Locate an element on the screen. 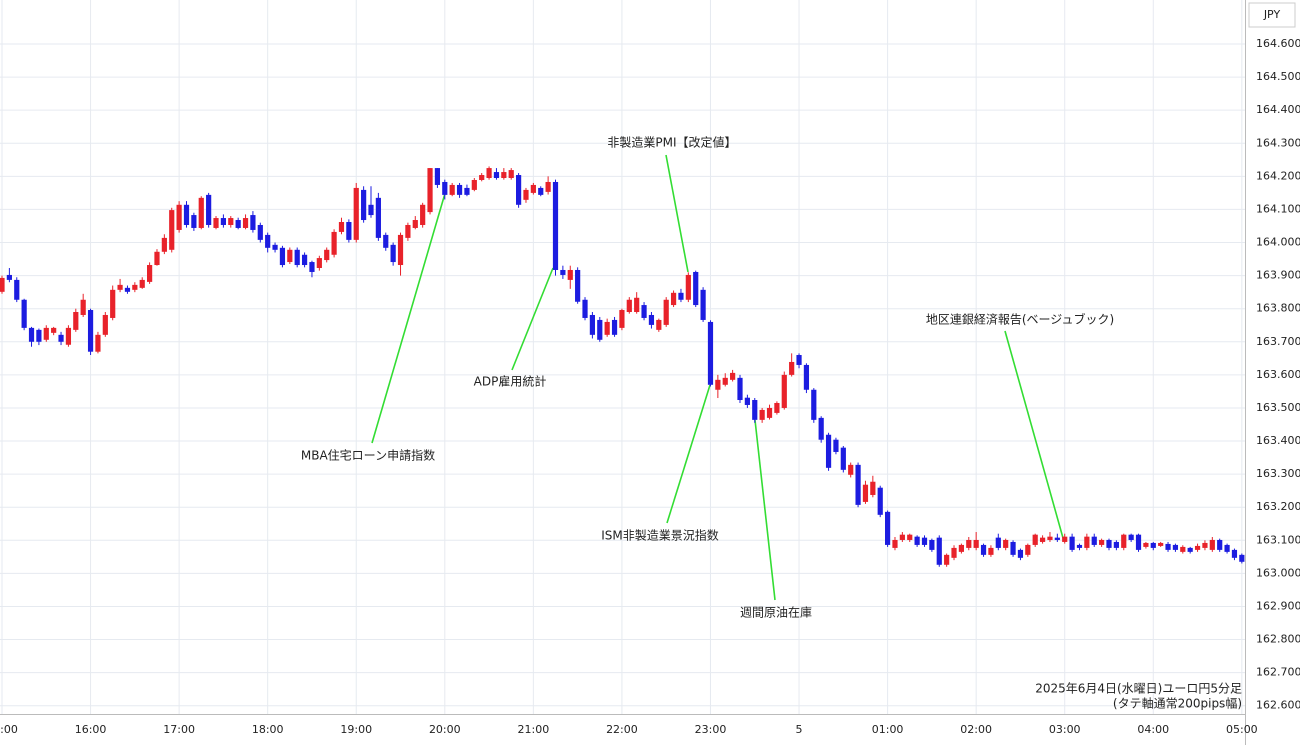 The width and height of the screenshot is (1300, 745). y-tick-label: 163.500 is located at coordinates (1278, 407).